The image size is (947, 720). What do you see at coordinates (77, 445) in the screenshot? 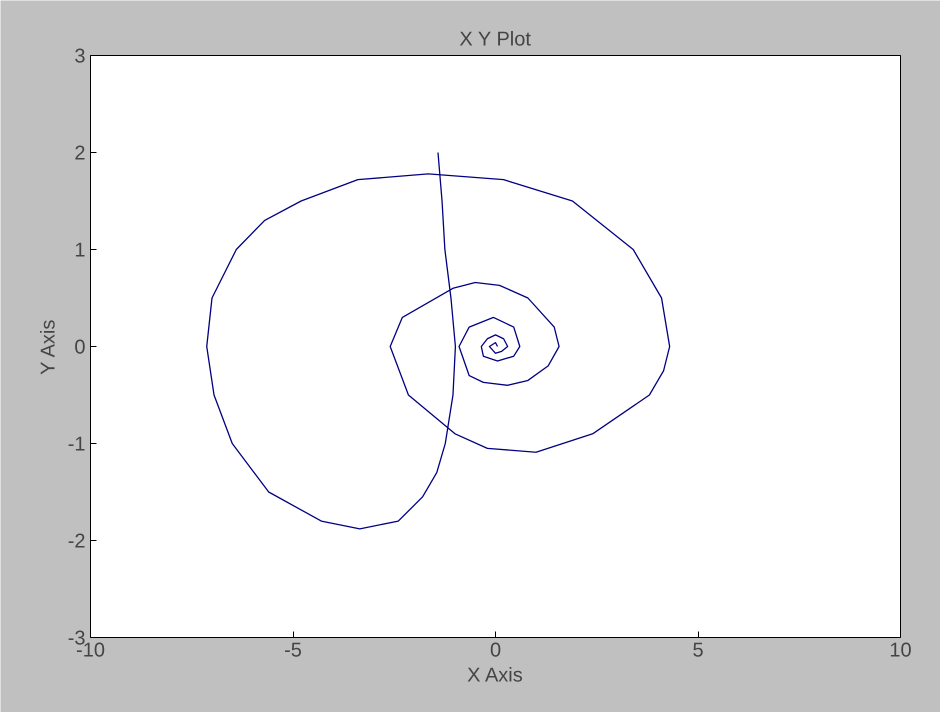
I see `y-tick-label: -1` at bounding box center [77, 445].